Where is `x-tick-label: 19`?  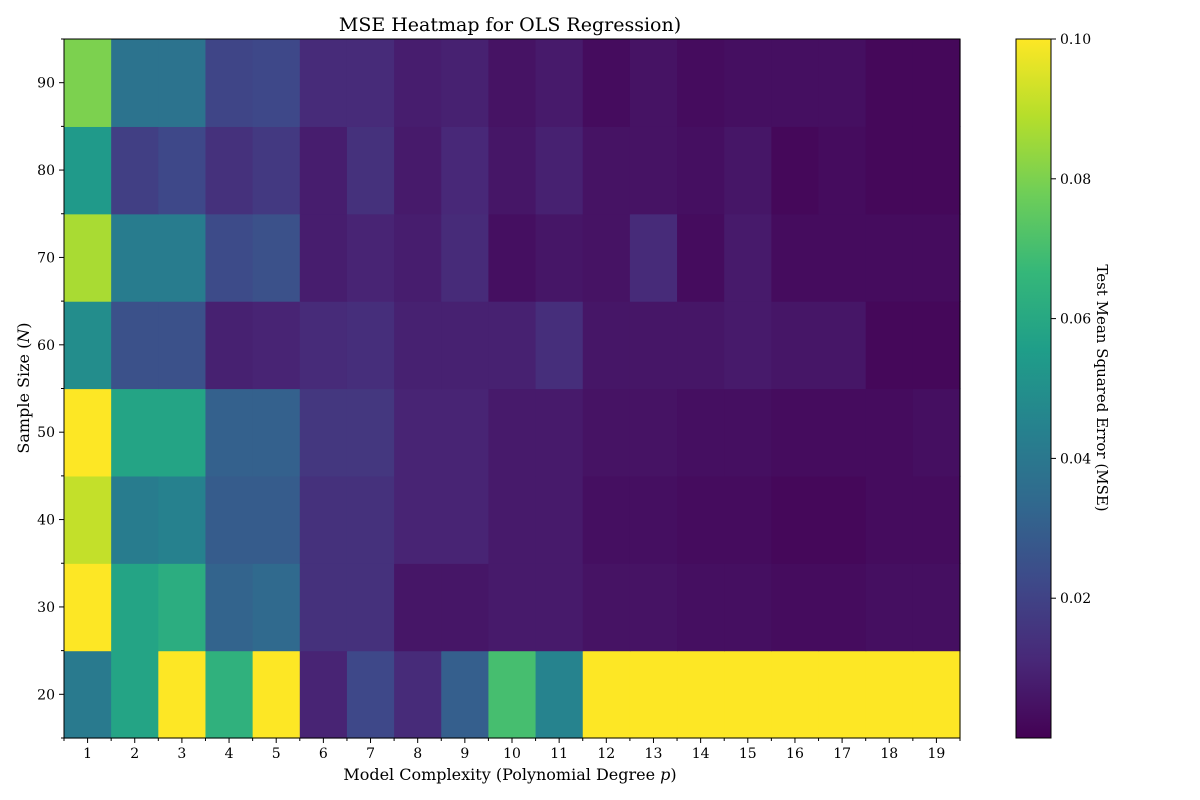
x-tick-label: 19 is located at coordinates (937, 754).